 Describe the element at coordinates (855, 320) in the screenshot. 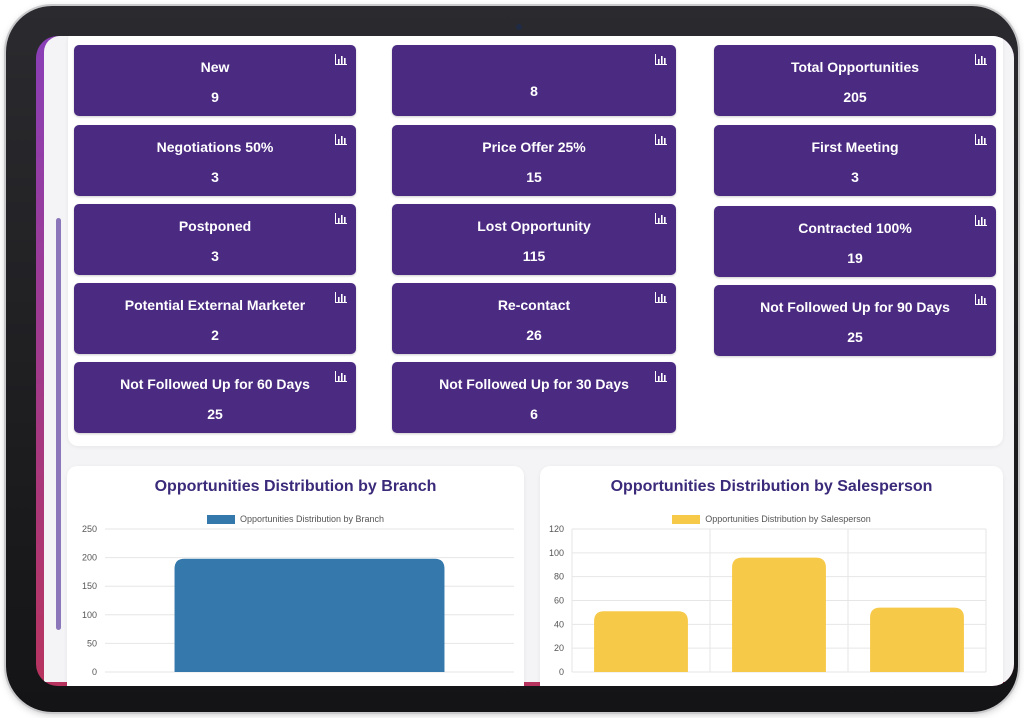

I see `stat-card-not-followed-90: Not Followed Up for 90 Days 25` at that location.